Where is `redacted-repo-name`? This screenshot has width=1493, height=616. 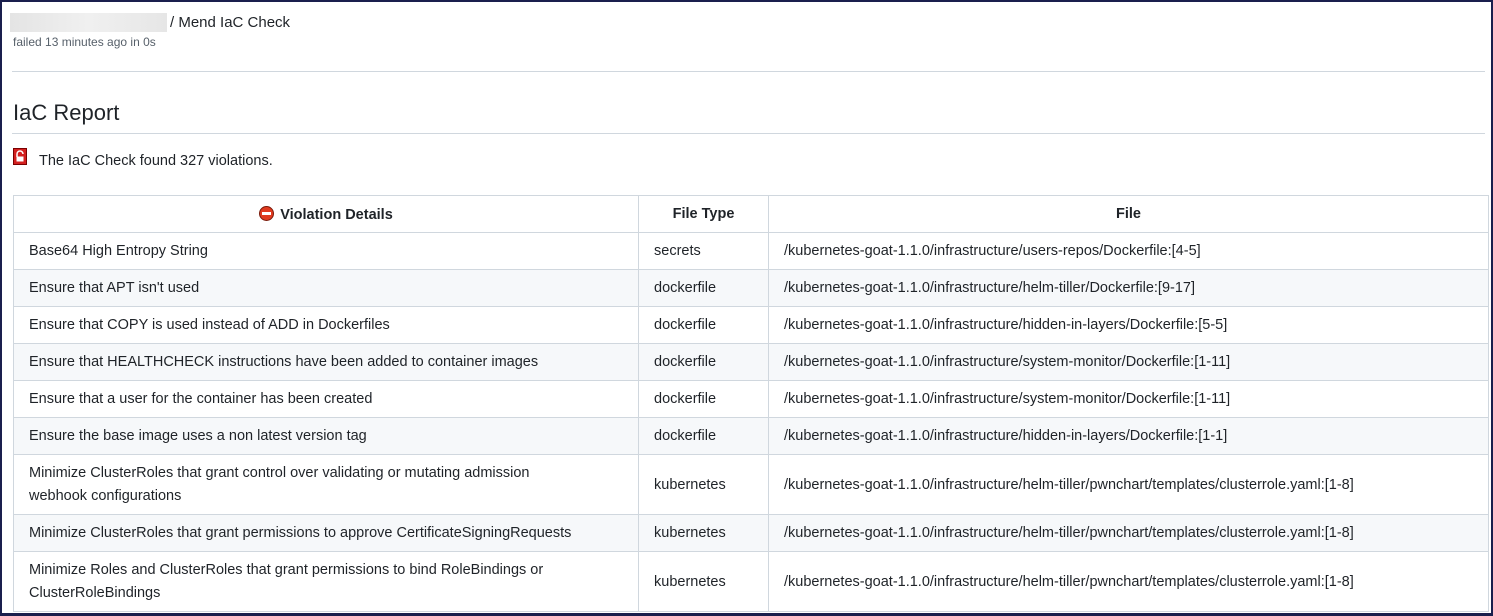
redacted-repo-name is located at coordinates (88, 22).